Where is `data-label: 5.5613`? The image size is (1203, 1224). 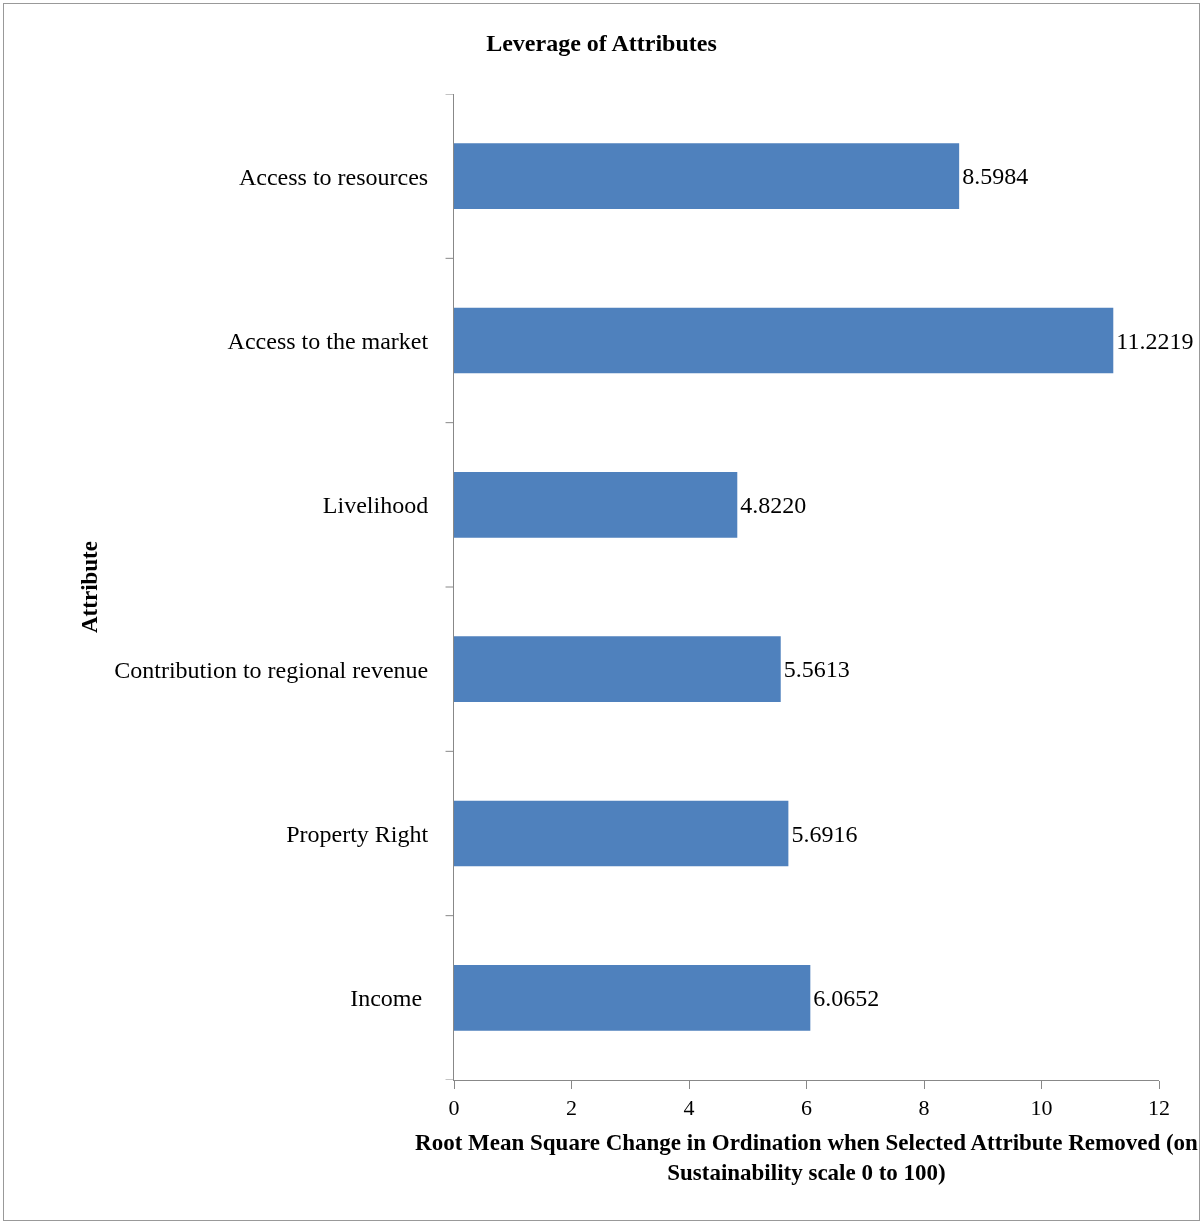 data-label: 5.5613 is located at coordinates (816, 669).